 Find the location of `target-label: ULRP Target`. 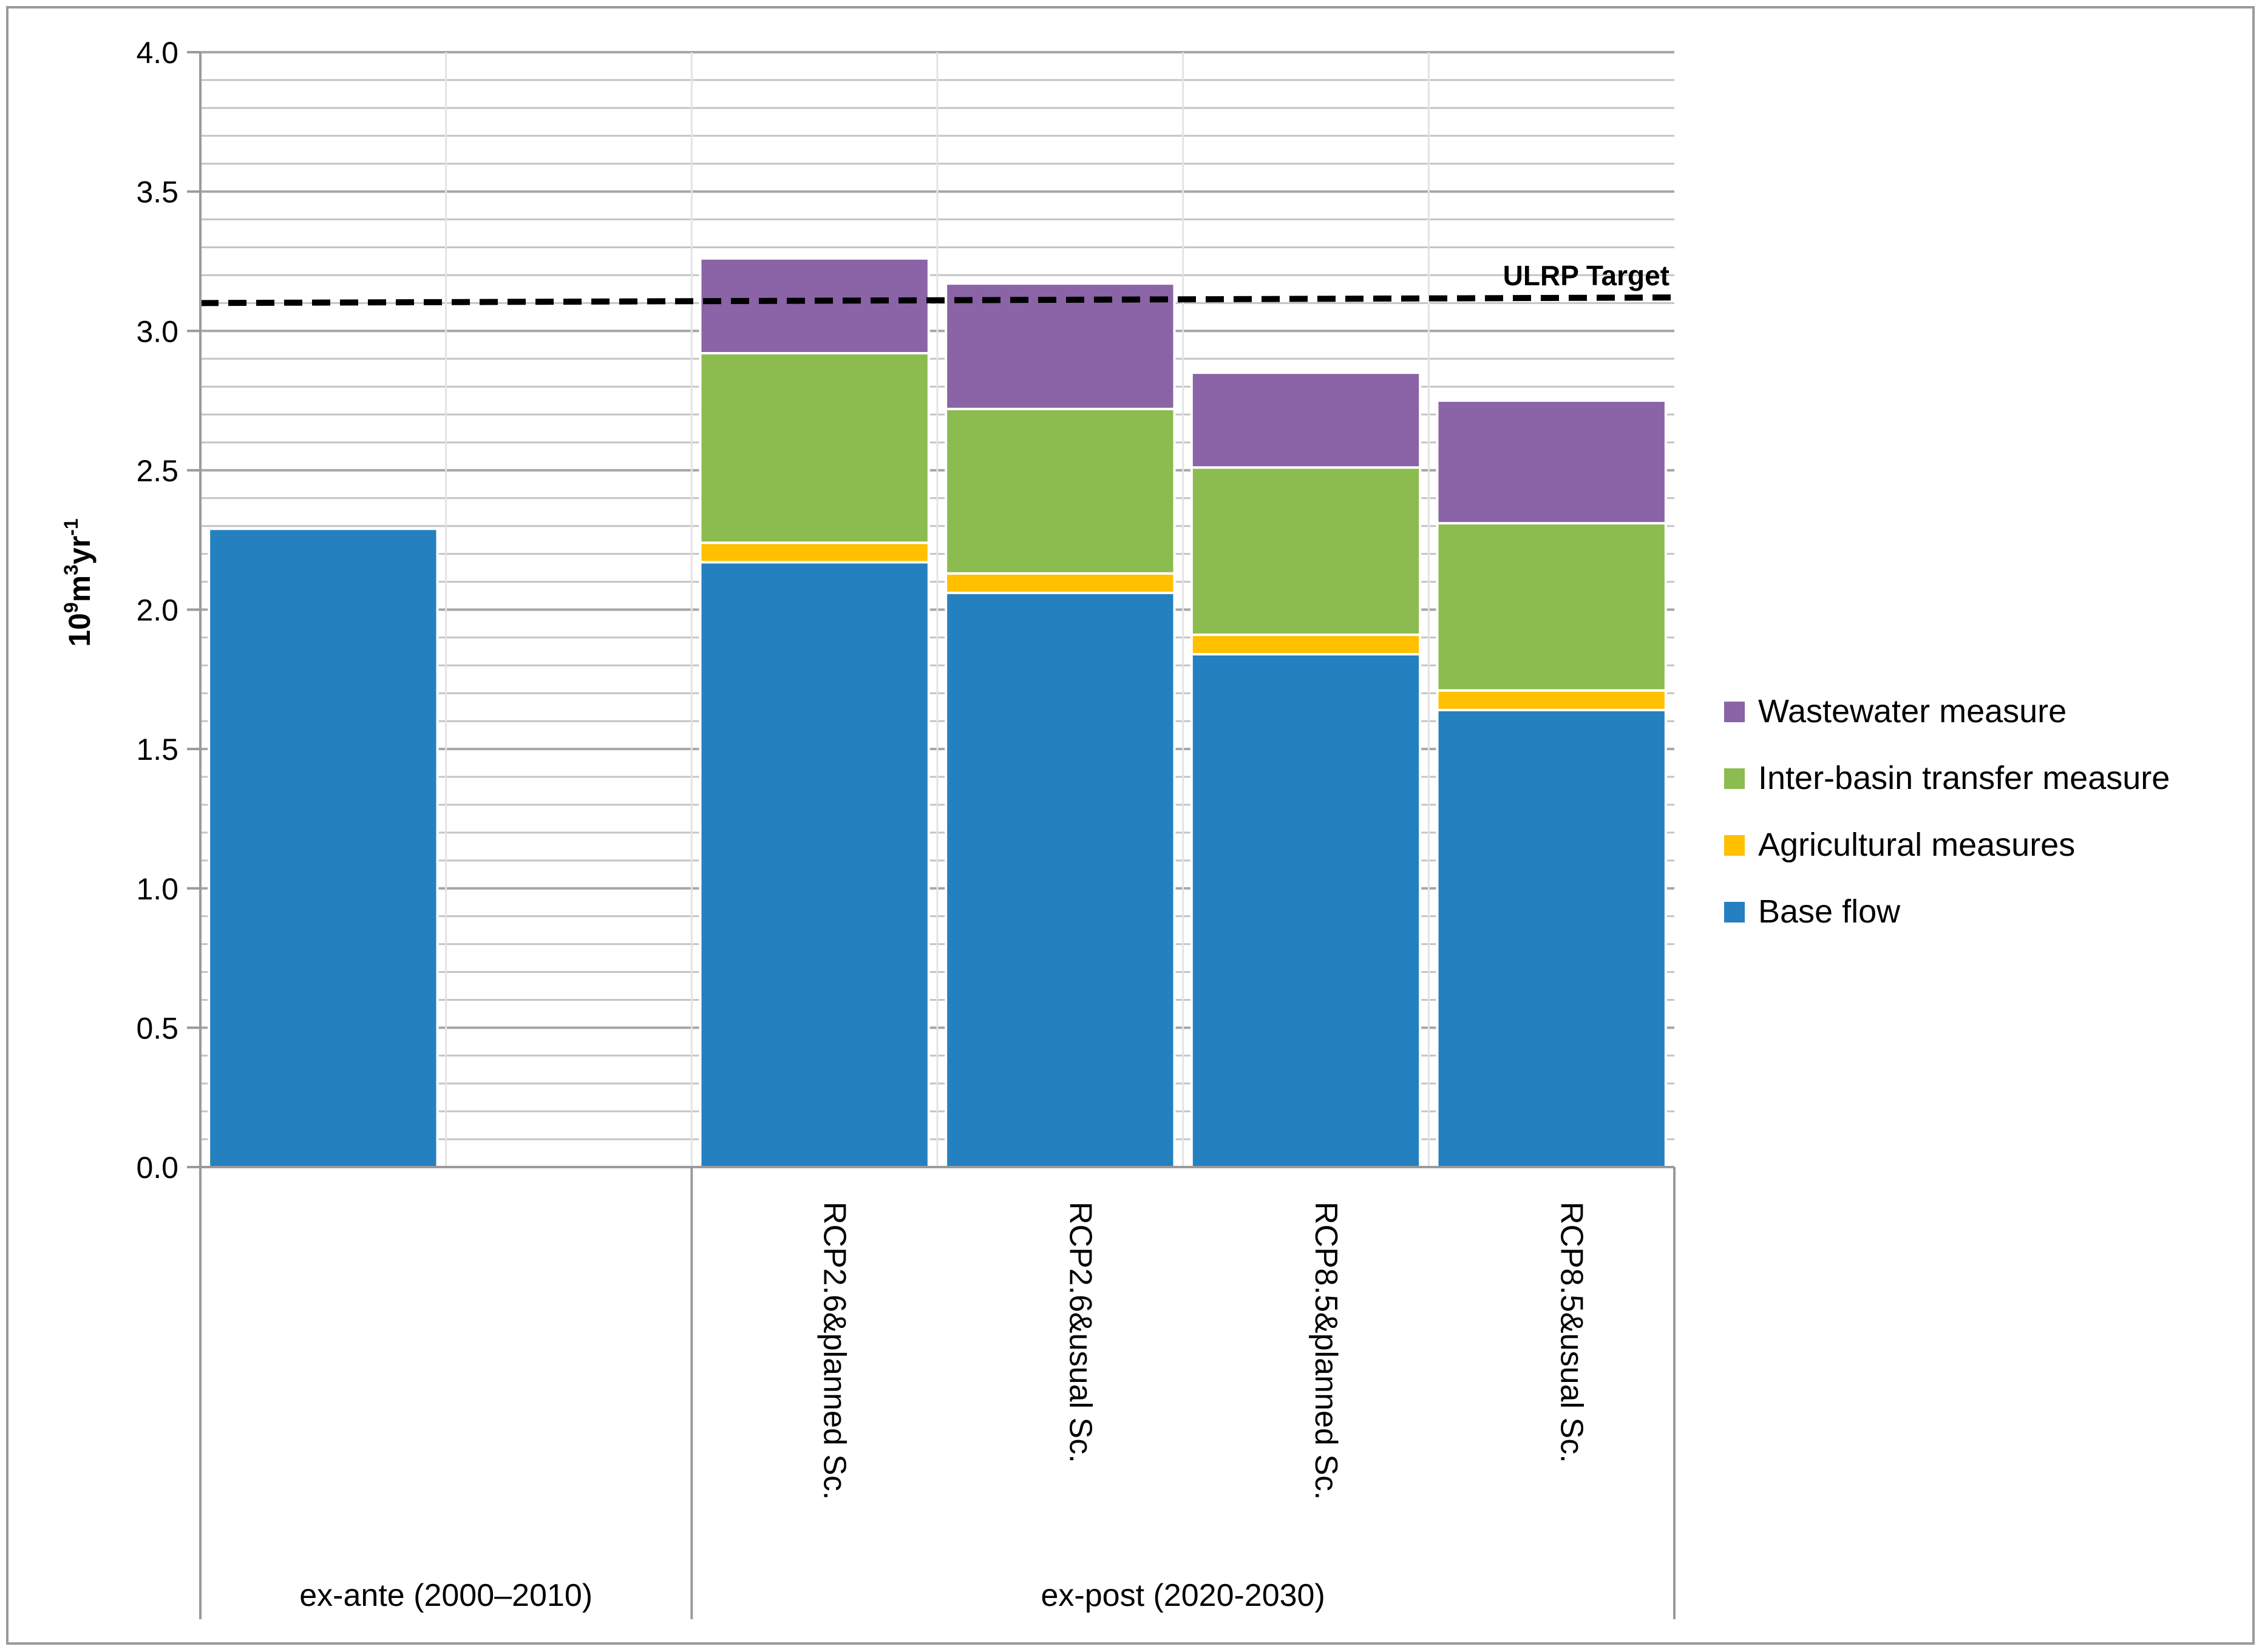

target-label: ULRP Target is located at coordinates (1586, 275).